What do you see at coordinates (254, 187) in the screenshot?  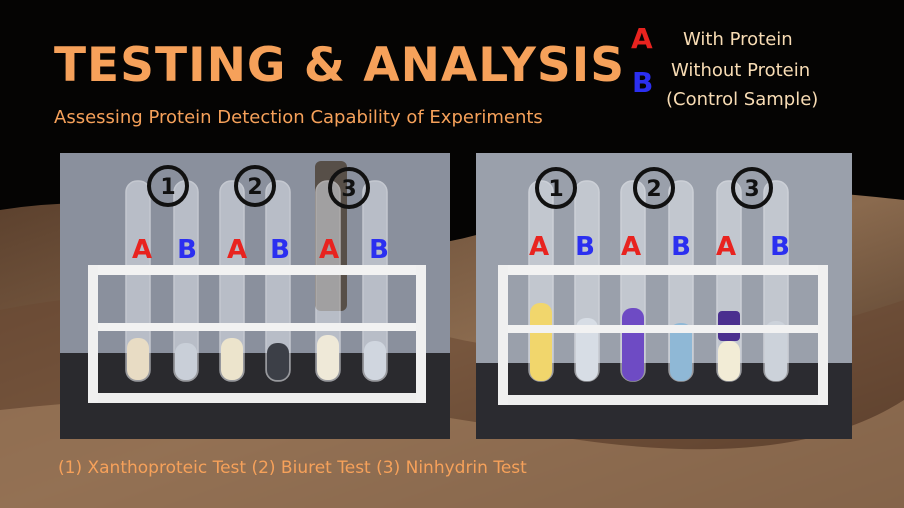 I see `before-number-2: 2` at bounding box center [254, 187].